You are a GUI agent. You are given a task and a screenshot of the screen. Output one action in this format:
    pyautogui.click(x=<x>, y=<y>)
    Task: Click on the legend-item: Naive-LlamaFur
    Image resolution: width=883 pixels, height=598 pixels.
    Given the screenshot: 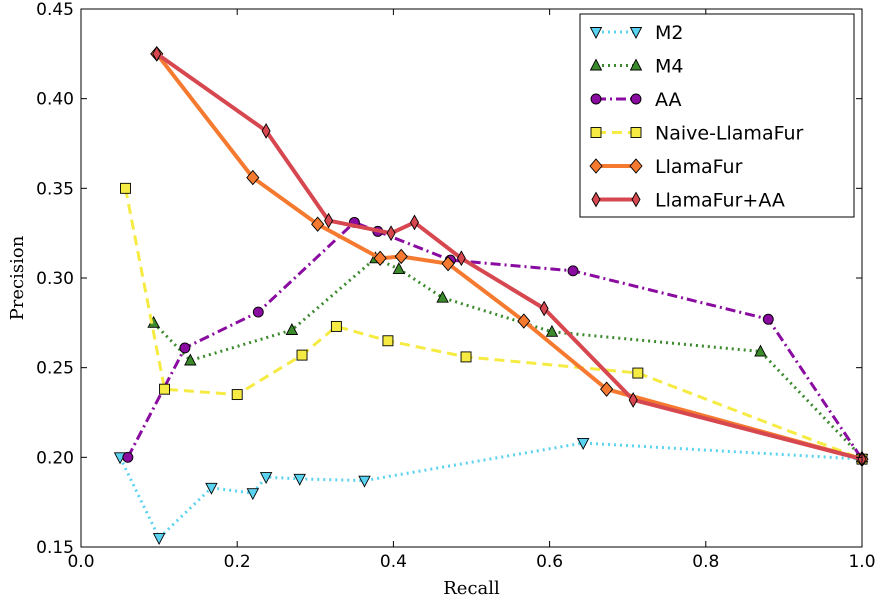 What is the action you would take?
    pyautogui.click(x=697, y=134)
    